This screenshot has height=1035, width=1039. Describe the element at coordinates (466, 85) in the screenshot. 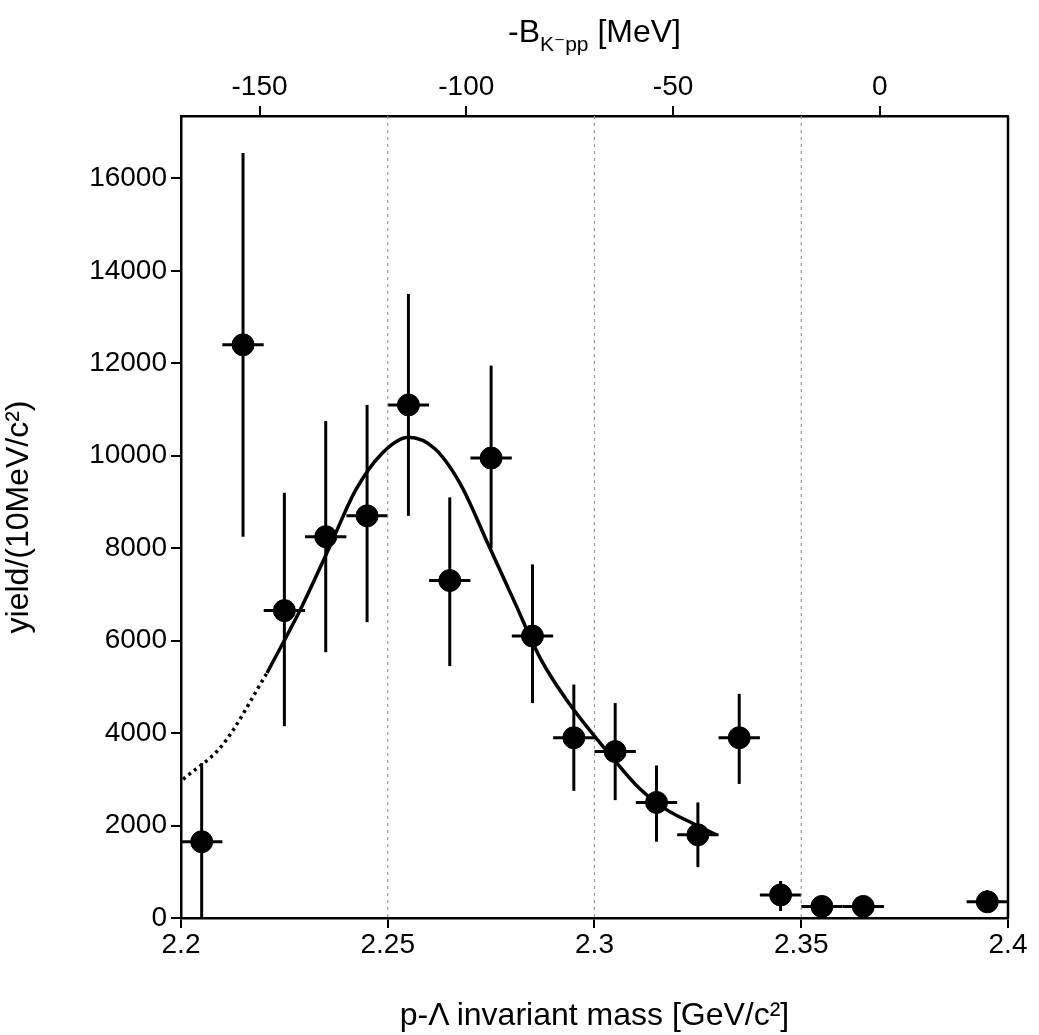

I see `x2-tick-label: -100` at that location.